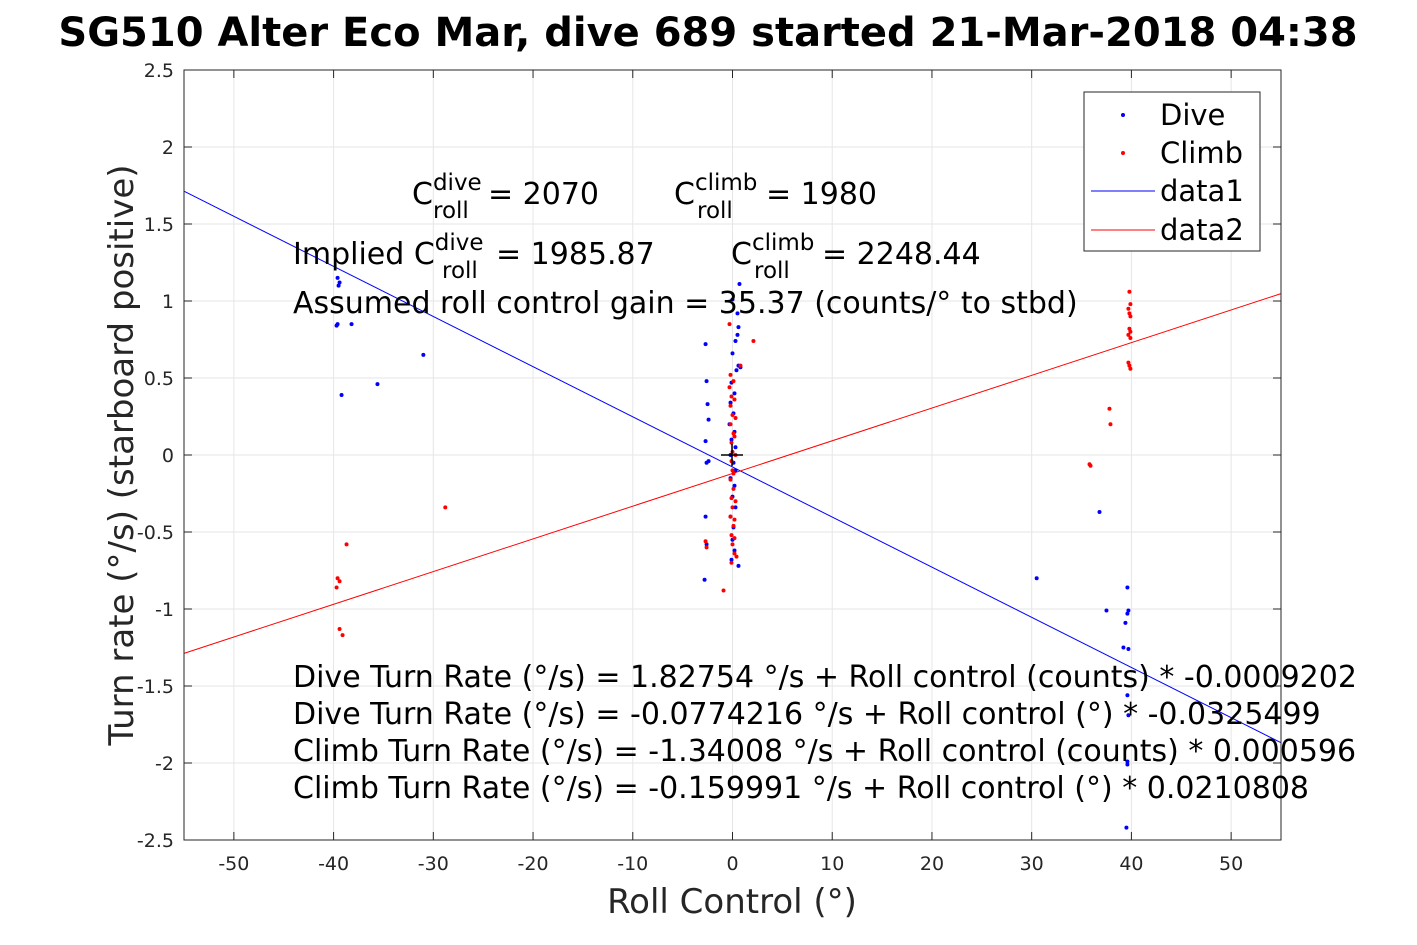 The image size is (1417, 945). I want to click on c-dive-annotation: Cdive, so click(447, 191).